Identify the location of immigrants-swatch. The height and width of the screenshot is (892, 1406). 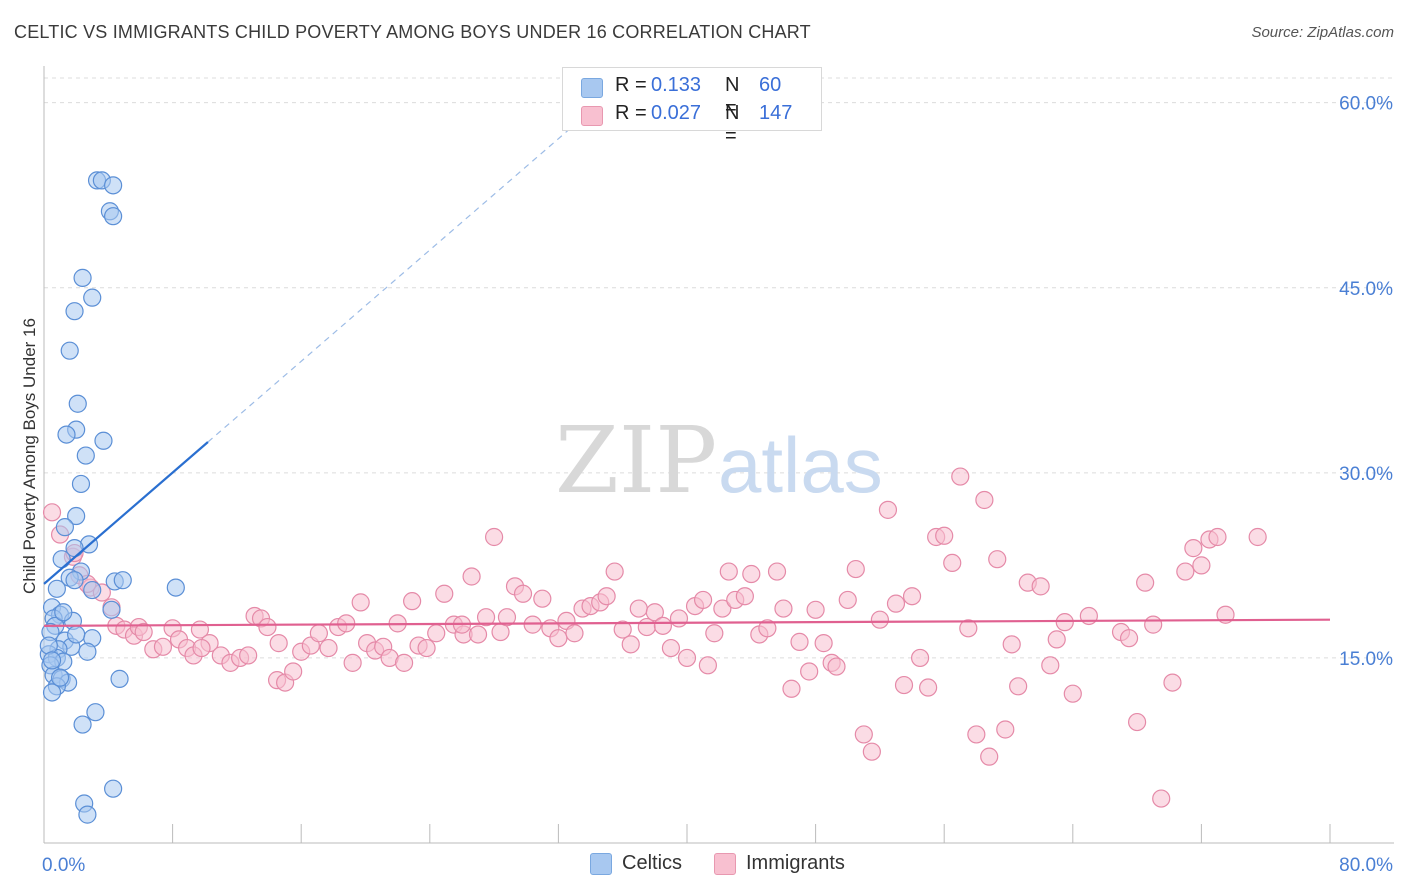
(592, 116).